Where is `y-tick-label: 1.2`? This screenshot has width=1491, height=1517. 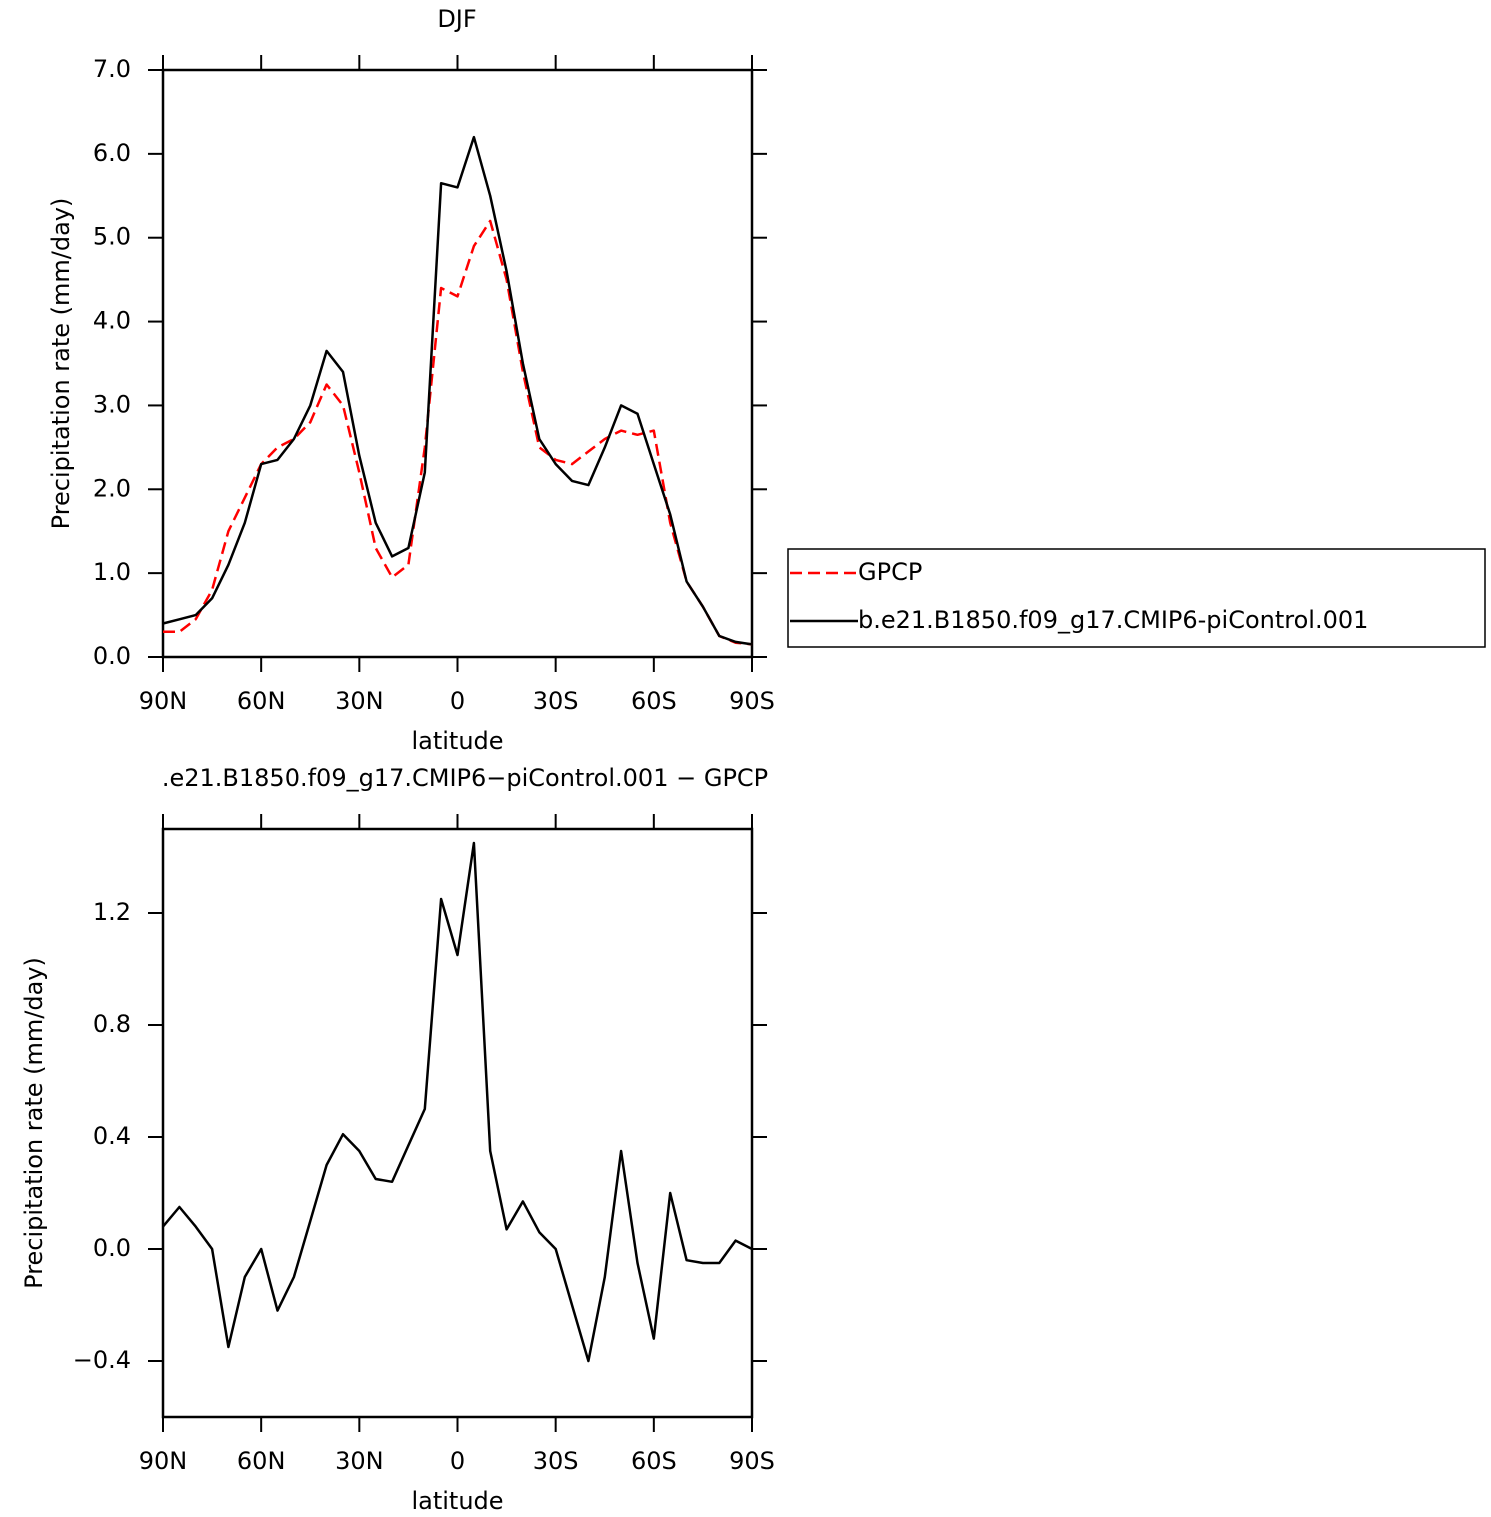 y-tick-label: 1.2 is located at coordinates (112, 912).